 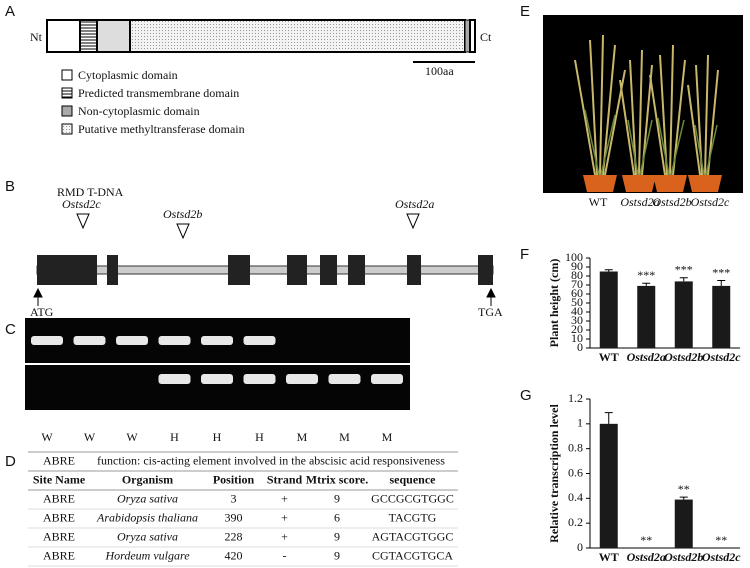 I want to click on legend-label: Putative methyltransferase domain, so click(x=161, y=129).